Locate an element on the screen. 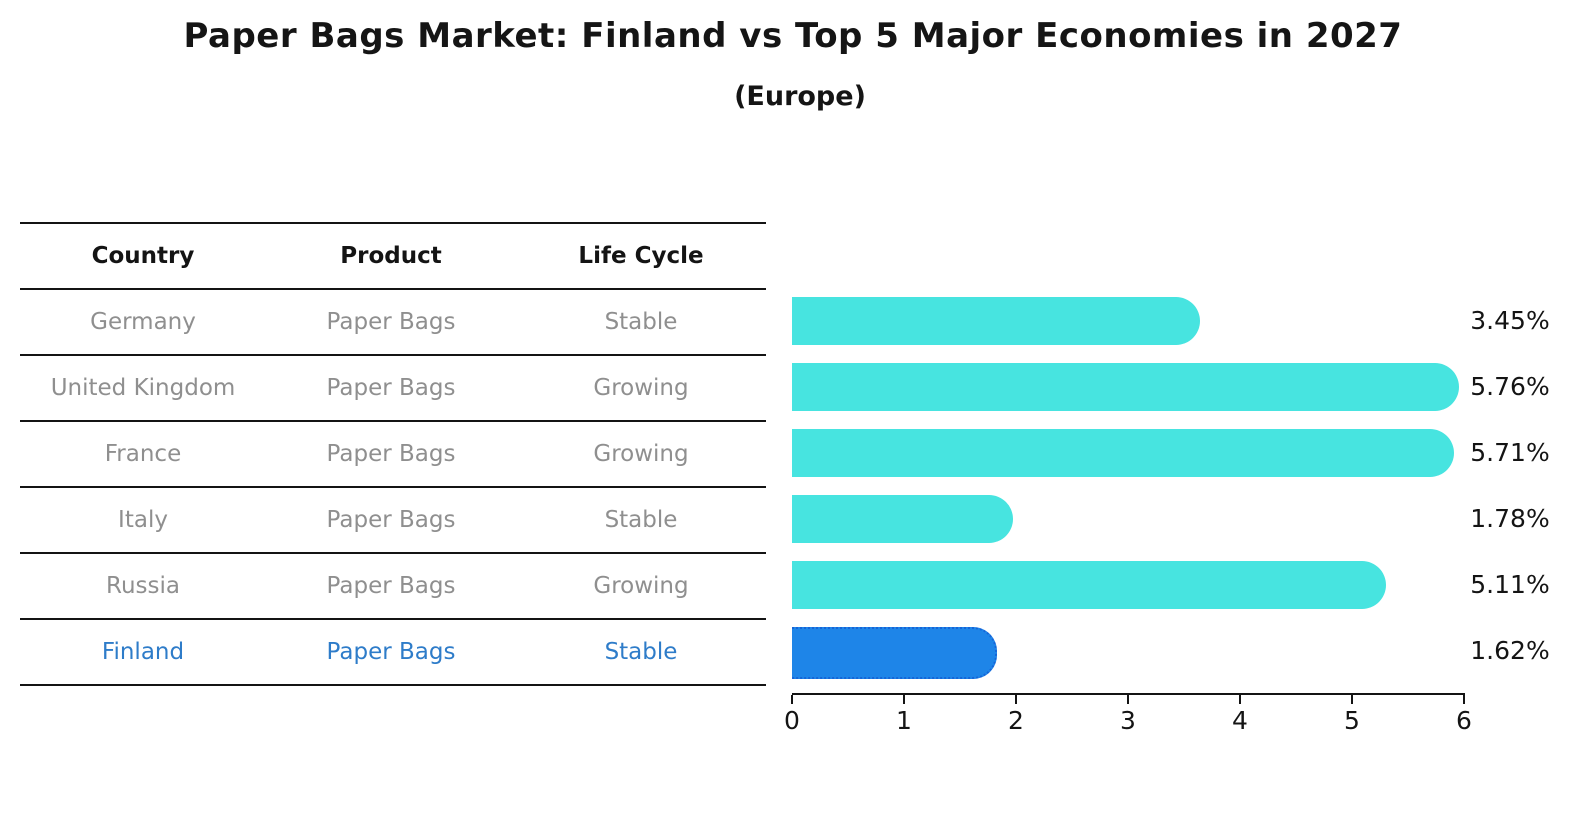 This screenshot has width=1586, height=823. x-axis-tick-label: 6 is located at coordinates (1464, 720).